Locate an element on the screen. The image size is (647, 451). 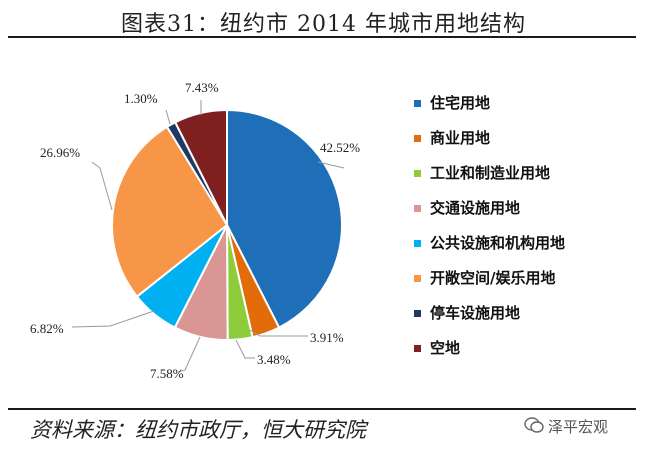
legend-label: 交通设施用地 is located at coordinates (475, 208).